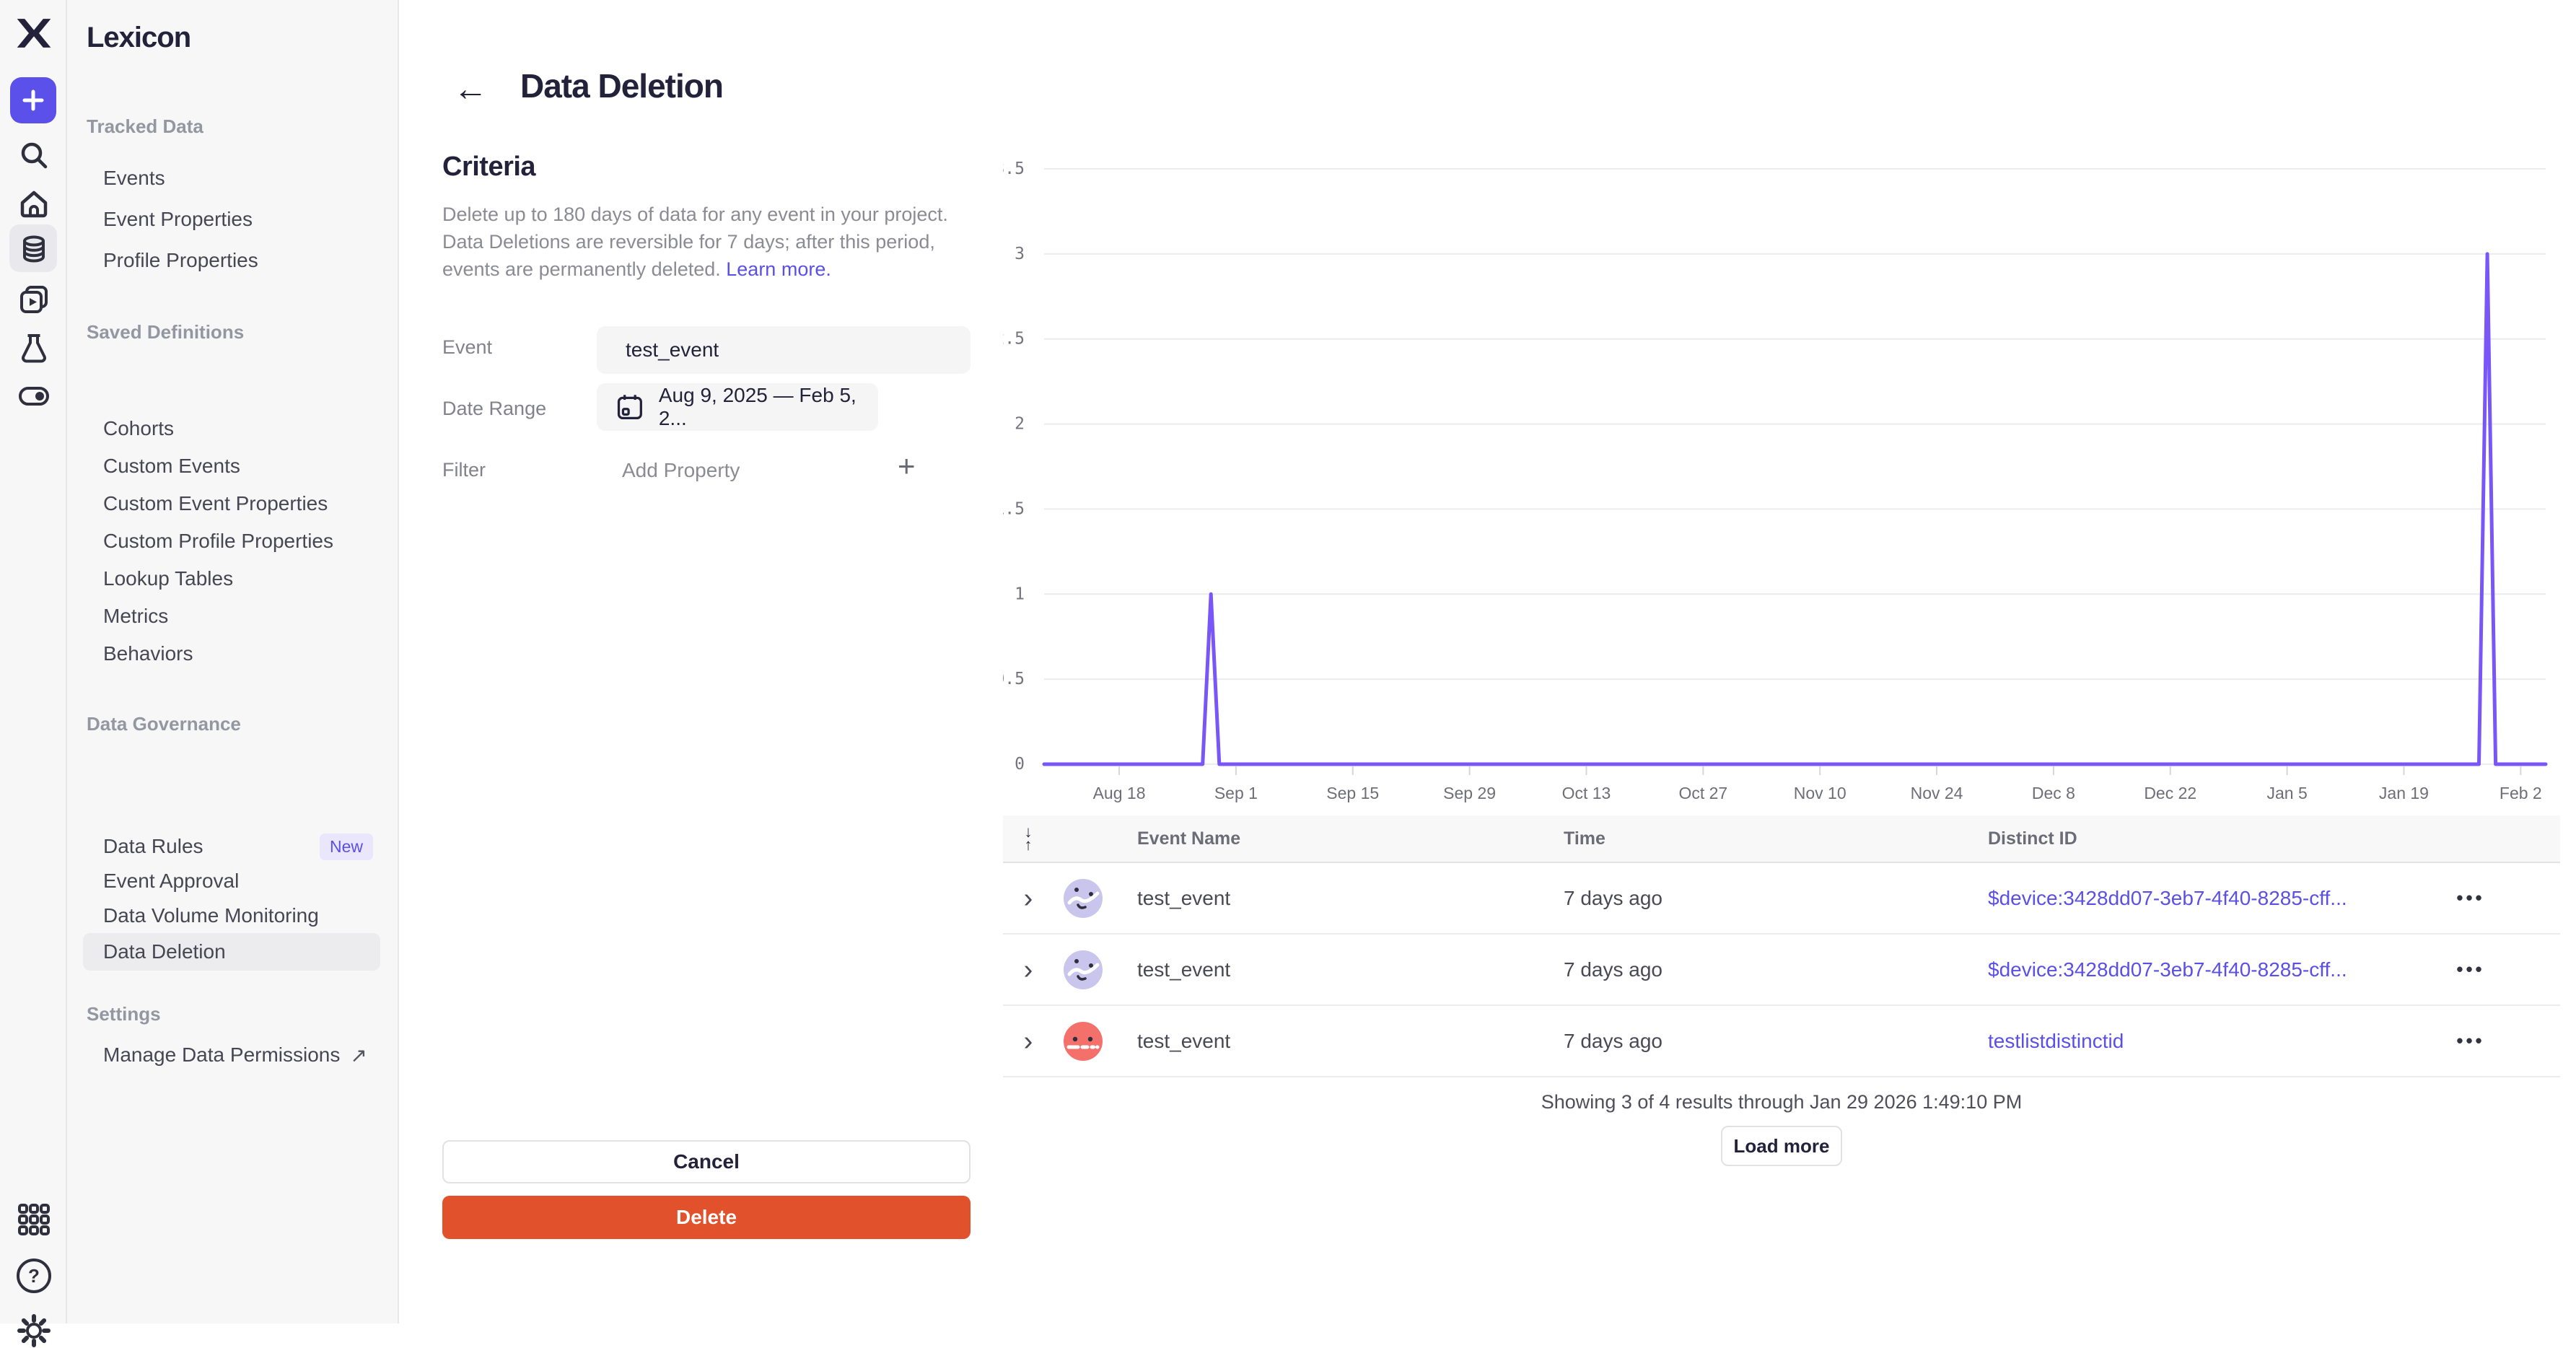  Describe the element at coordinates (134, 177) in the screenshot. I see `sidebar-item-events: Events` at that location.